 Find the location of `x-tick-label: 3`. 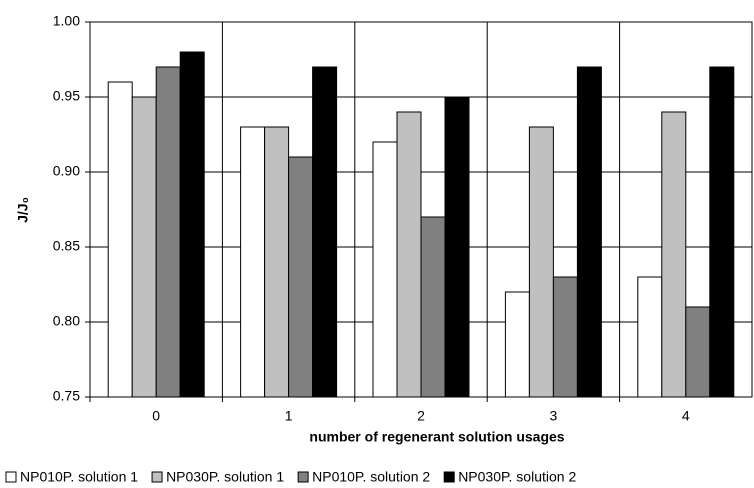

x-tick-label: 3 is located at coordinates (554, 416).